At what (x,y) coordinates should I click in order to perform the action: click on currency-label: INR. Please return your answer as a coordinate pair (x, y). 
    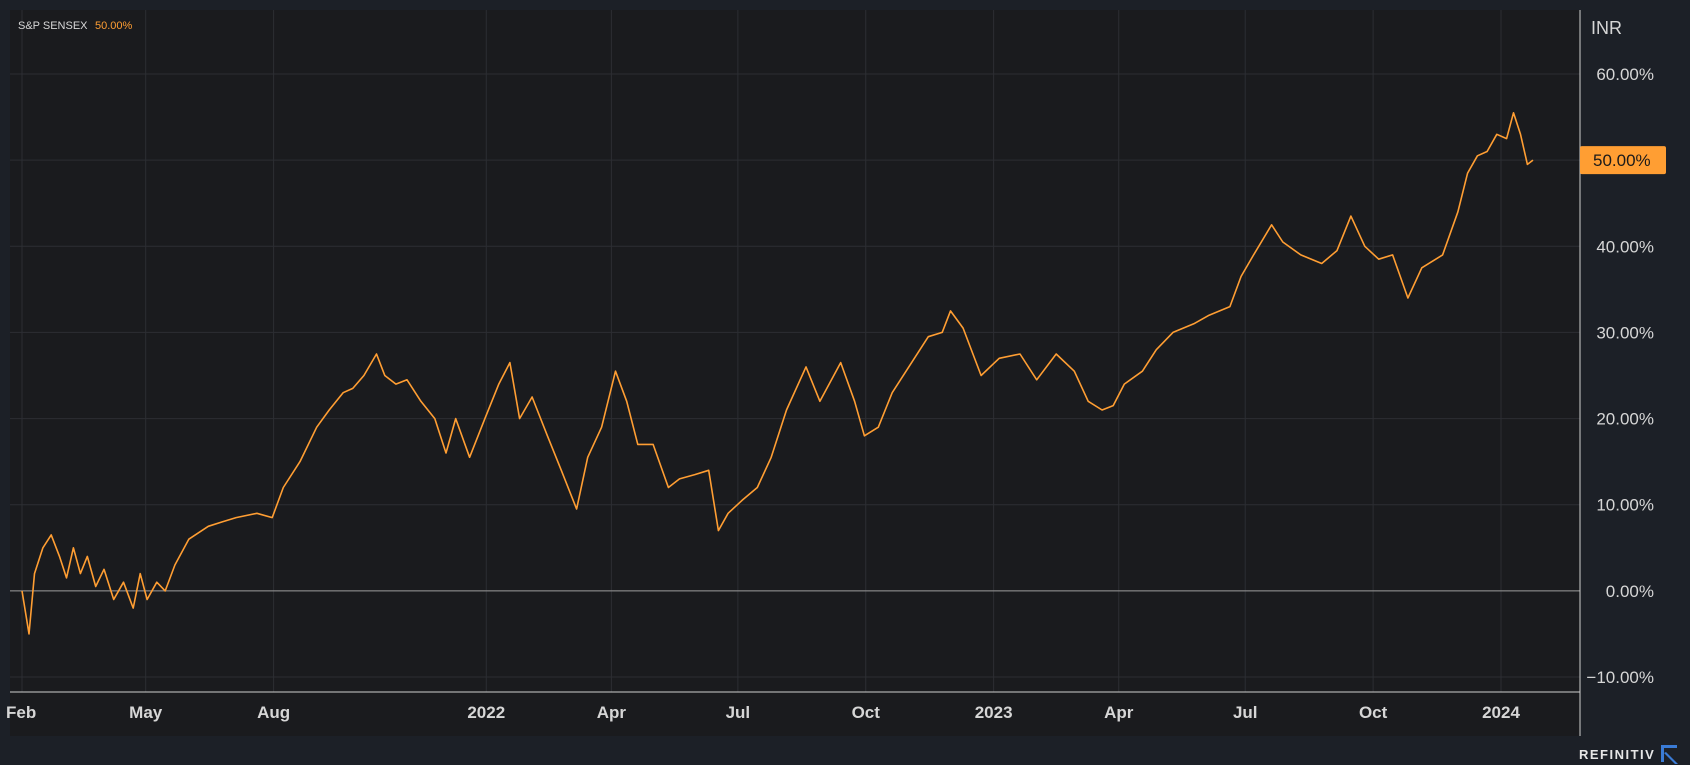
    Looking at the image, I should click on (1606, 28).